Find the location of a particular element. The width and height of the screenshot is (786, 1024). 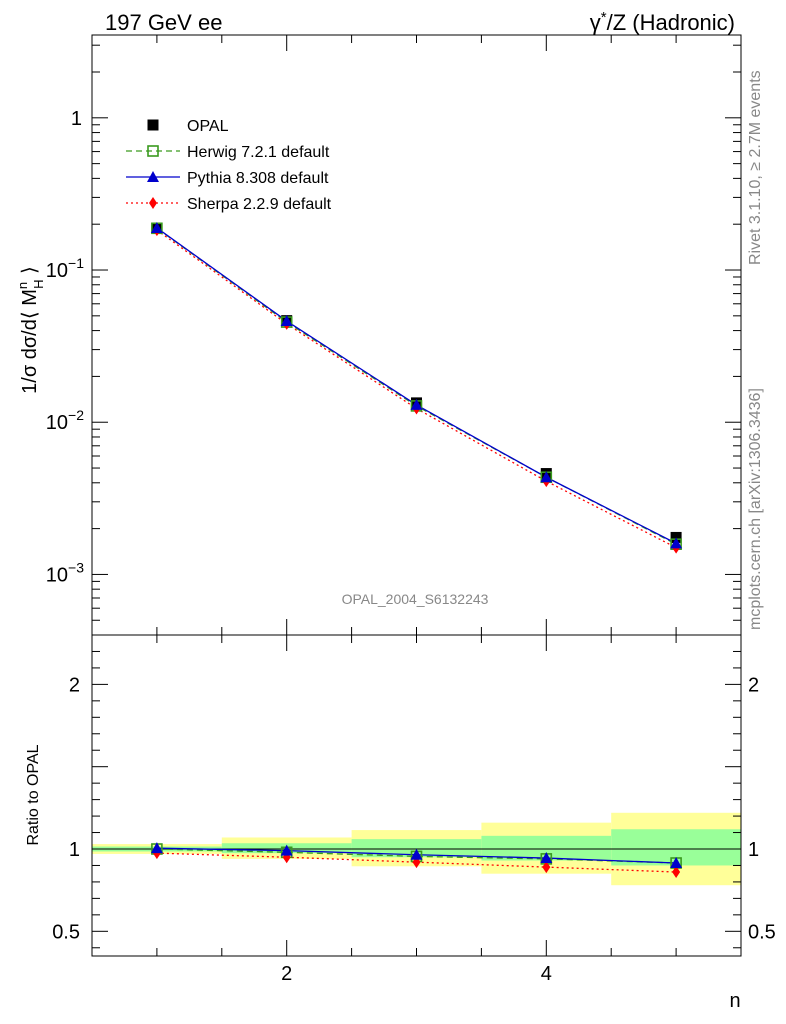

ratio-ytick-label-right: 0.5 is located at coordinates (762, 932).